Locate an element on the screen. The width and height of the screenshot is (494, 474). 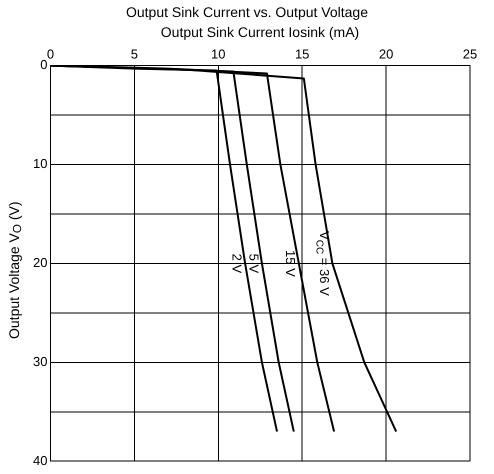
y-tick-label: 10 is located at coordinates (40, 164).